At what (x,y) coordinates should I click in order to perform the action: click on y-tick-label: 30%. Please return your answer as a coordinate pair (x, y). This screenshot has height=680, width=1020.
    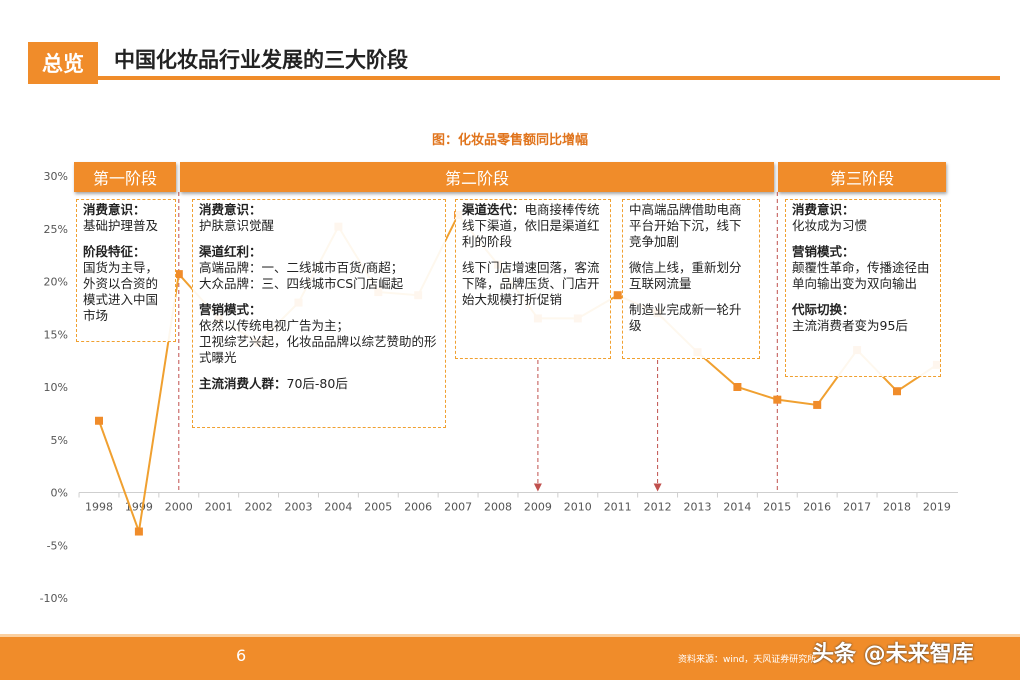
    Looking at the image, I should click on (56, 176).